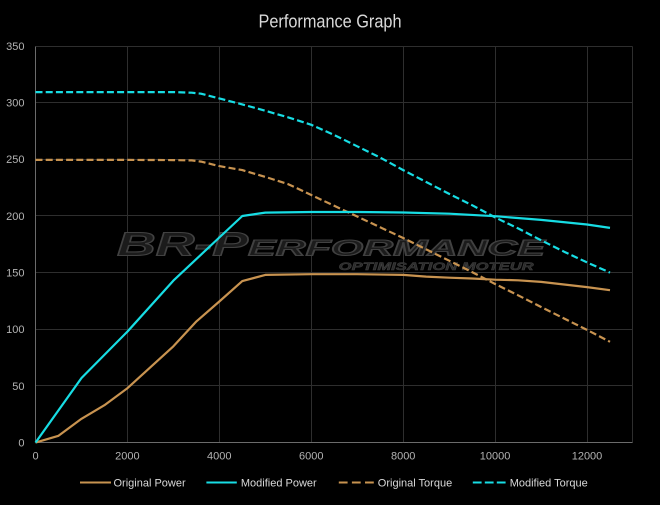 Image resolution: width=660 pixels, height=505 pixels. I want to click on svg-text: 4000, so click(219, 457).